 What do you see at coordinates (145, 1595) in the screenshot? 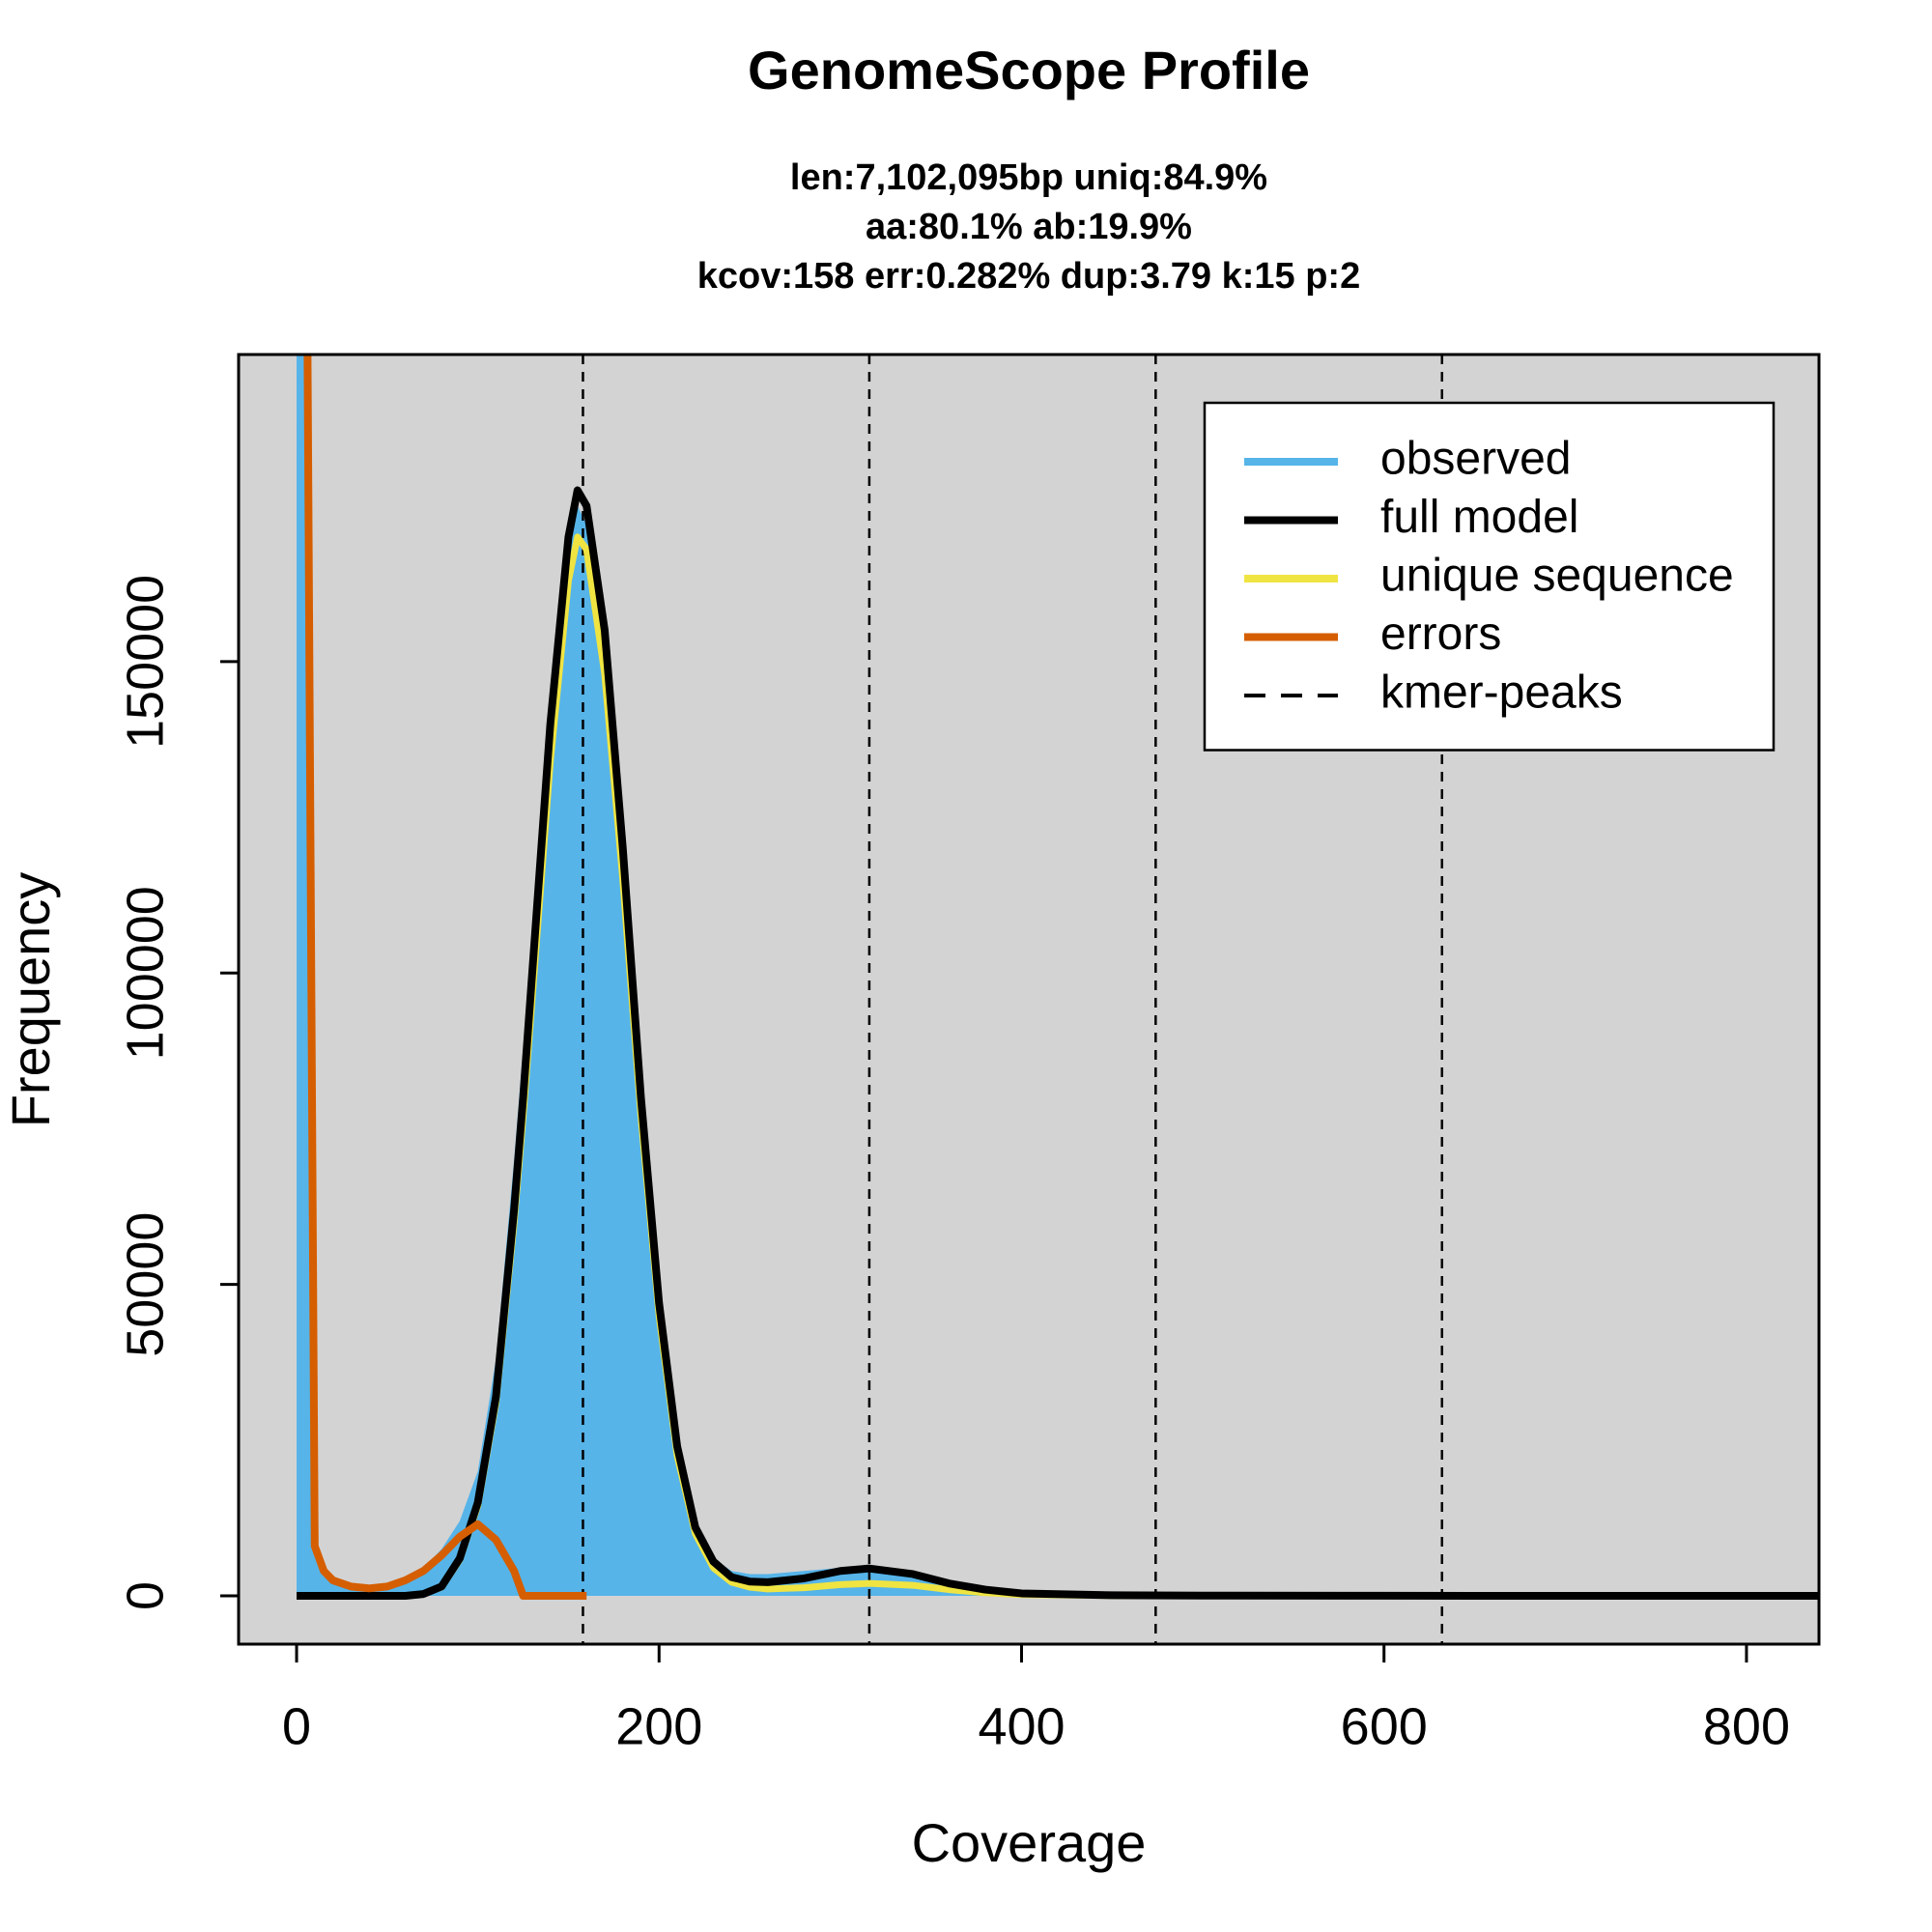
I see `y-tick-label: 0` at bounding box center [145, 1595].